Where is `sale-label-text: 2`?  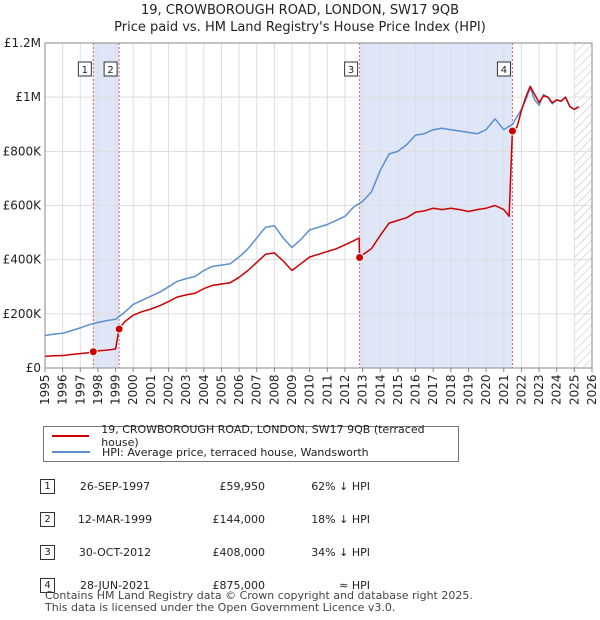 sale-label-text: 2 is located at coordinates (110, 70).